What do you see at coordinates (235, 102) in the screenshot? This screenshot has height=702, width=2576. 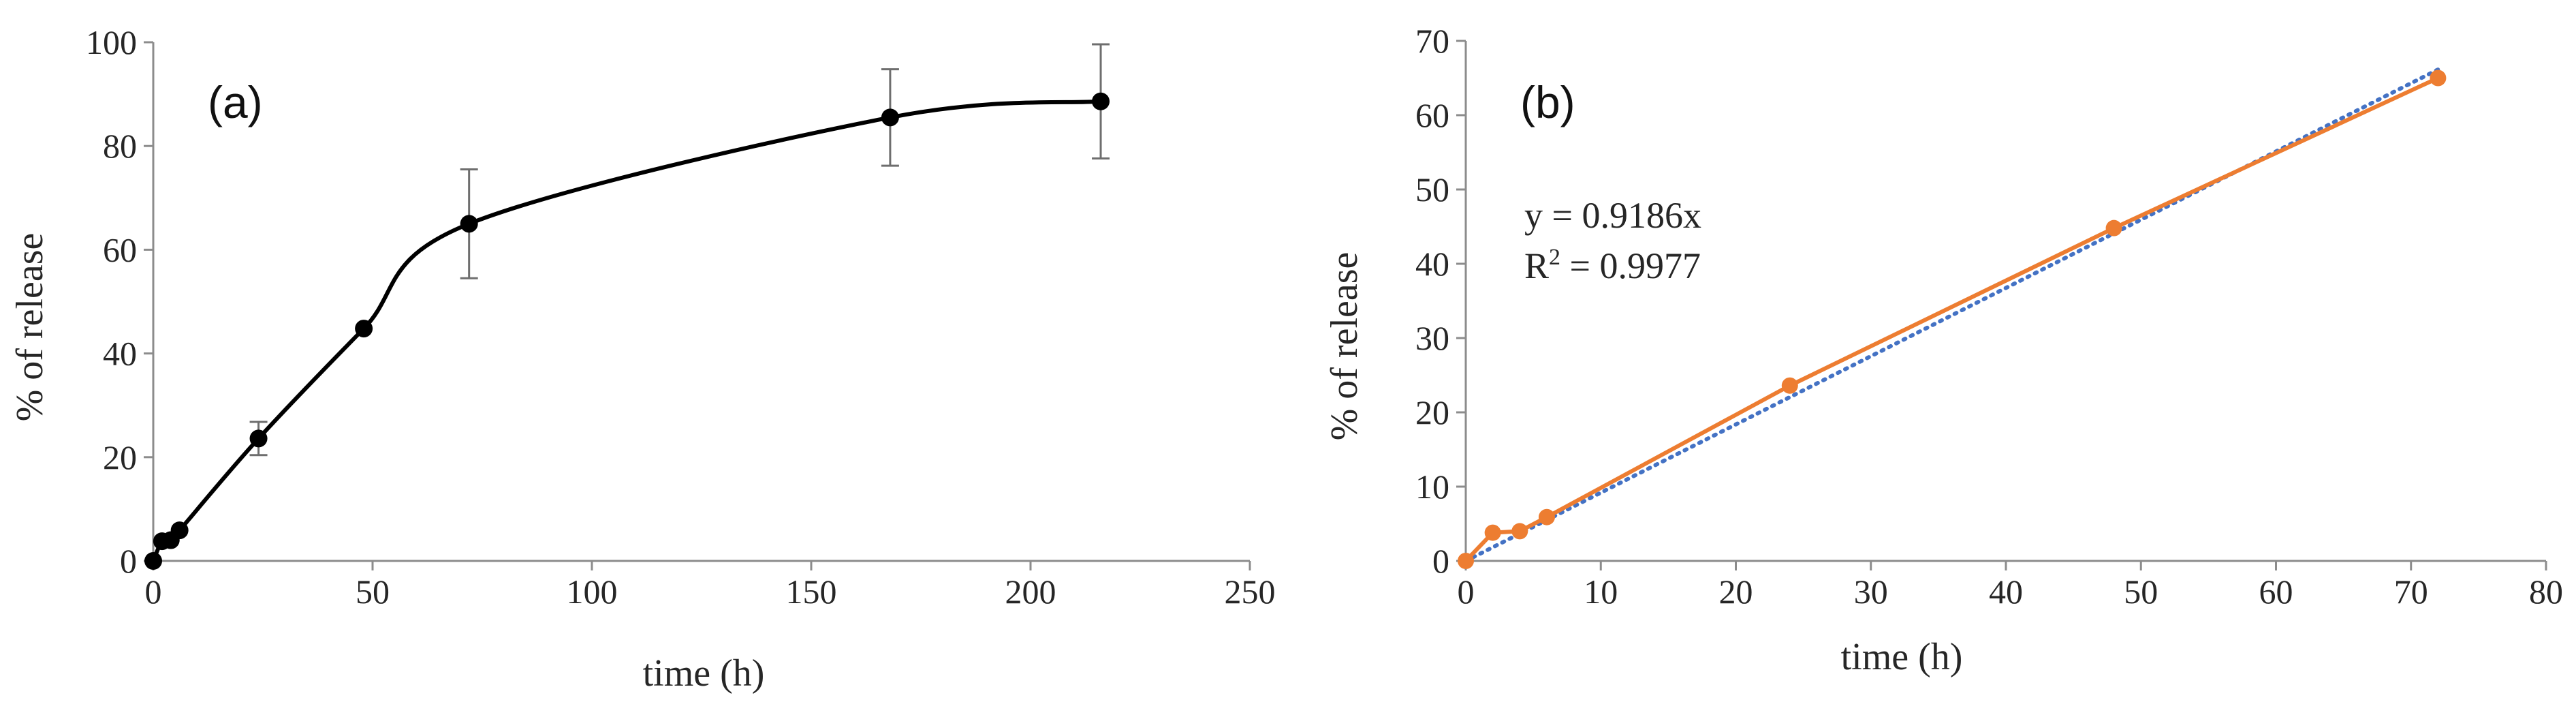 I see `panel-a-label: (a)` at bounding box center [235, 102].